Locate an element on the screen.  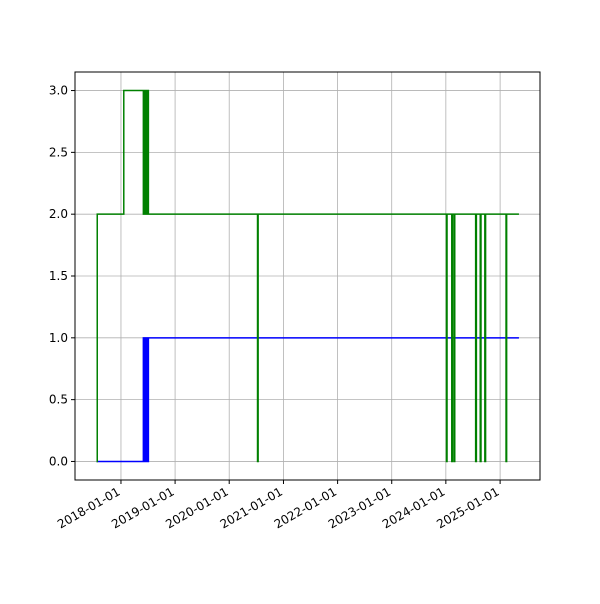
y-tick-label: 0.0 is located at coordinates (58, 461).